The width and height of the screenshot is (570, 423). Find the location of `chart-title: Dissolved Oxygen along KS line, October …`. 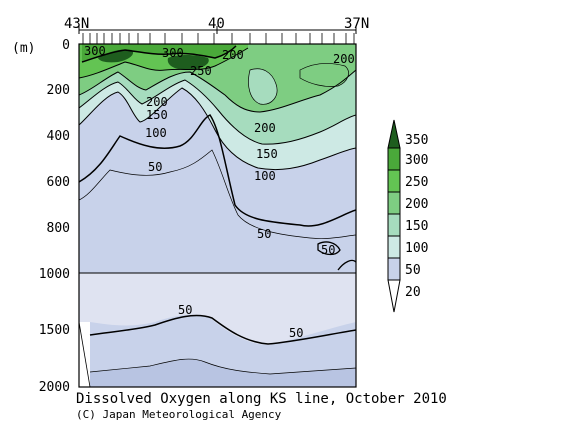

chart-title: Dissolved Oxygen along KS line, October … is located at coordinates (261, 399).